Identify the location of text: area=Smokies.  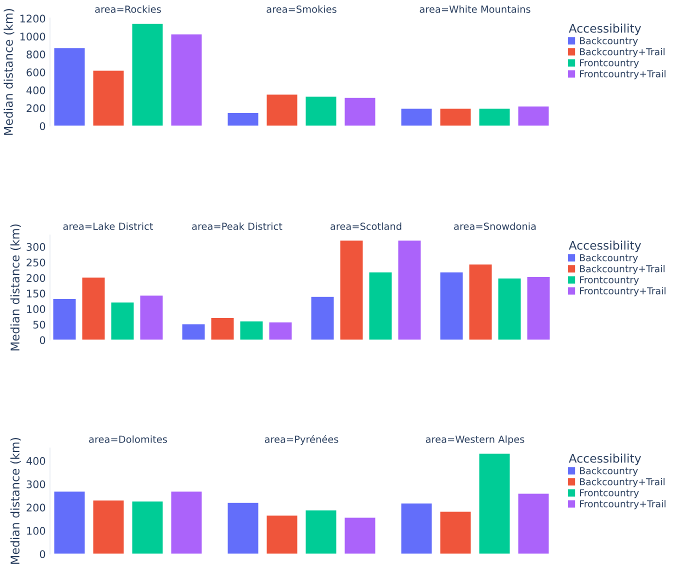
(301, 9).